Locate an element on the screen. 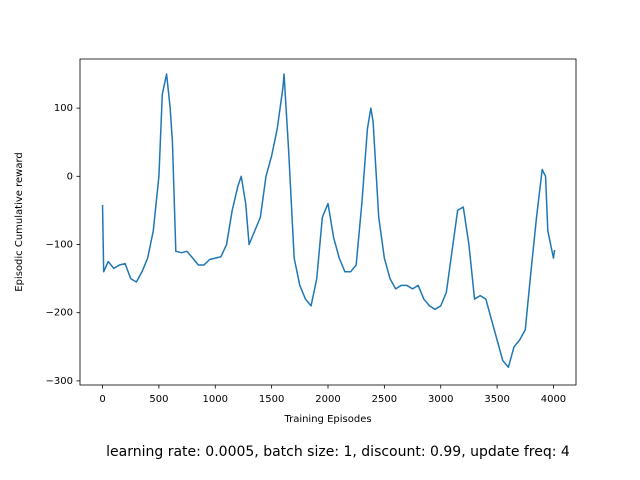 This screenshot has height=480, width=640. x-tick-label: 0 is located at coordinates (102, 399).